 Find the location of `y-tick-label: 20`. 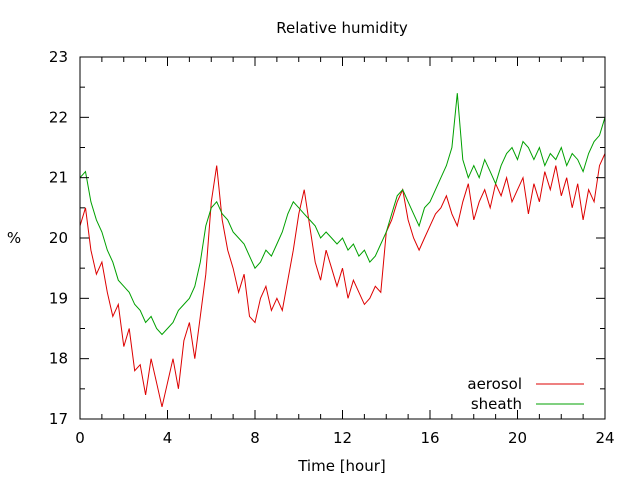

y-tick-label: 20 is located at coordinates (58, 238).